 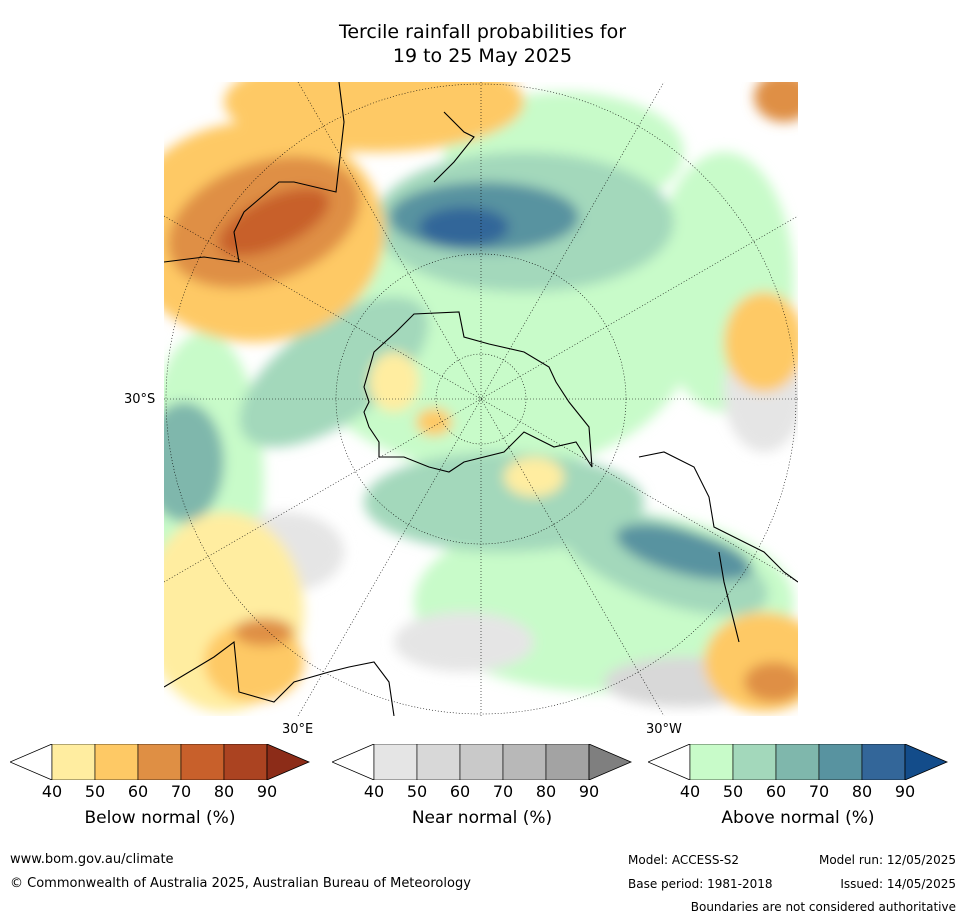 I want to click on tick-below-40: 40, so click(x=52, y=791).